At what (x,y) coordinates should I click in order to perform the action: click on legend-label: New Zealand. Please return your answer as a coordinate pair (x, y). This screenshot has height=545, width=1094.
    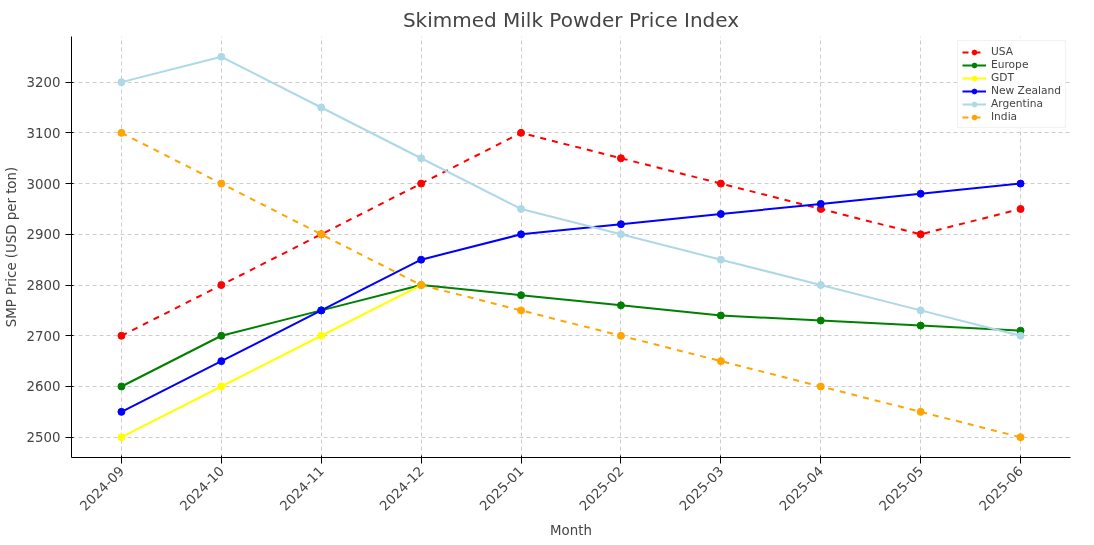
    Looking at the image, I should click on (1025, 90).